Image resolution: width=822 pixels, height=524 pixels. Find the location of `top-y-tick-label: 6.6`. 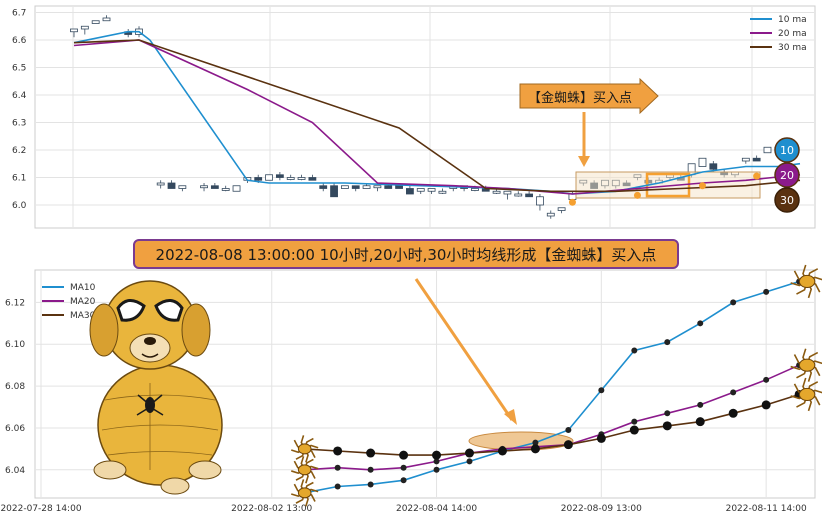

top-y-tick-label: 6.6 is located at coordinates (19, 41).